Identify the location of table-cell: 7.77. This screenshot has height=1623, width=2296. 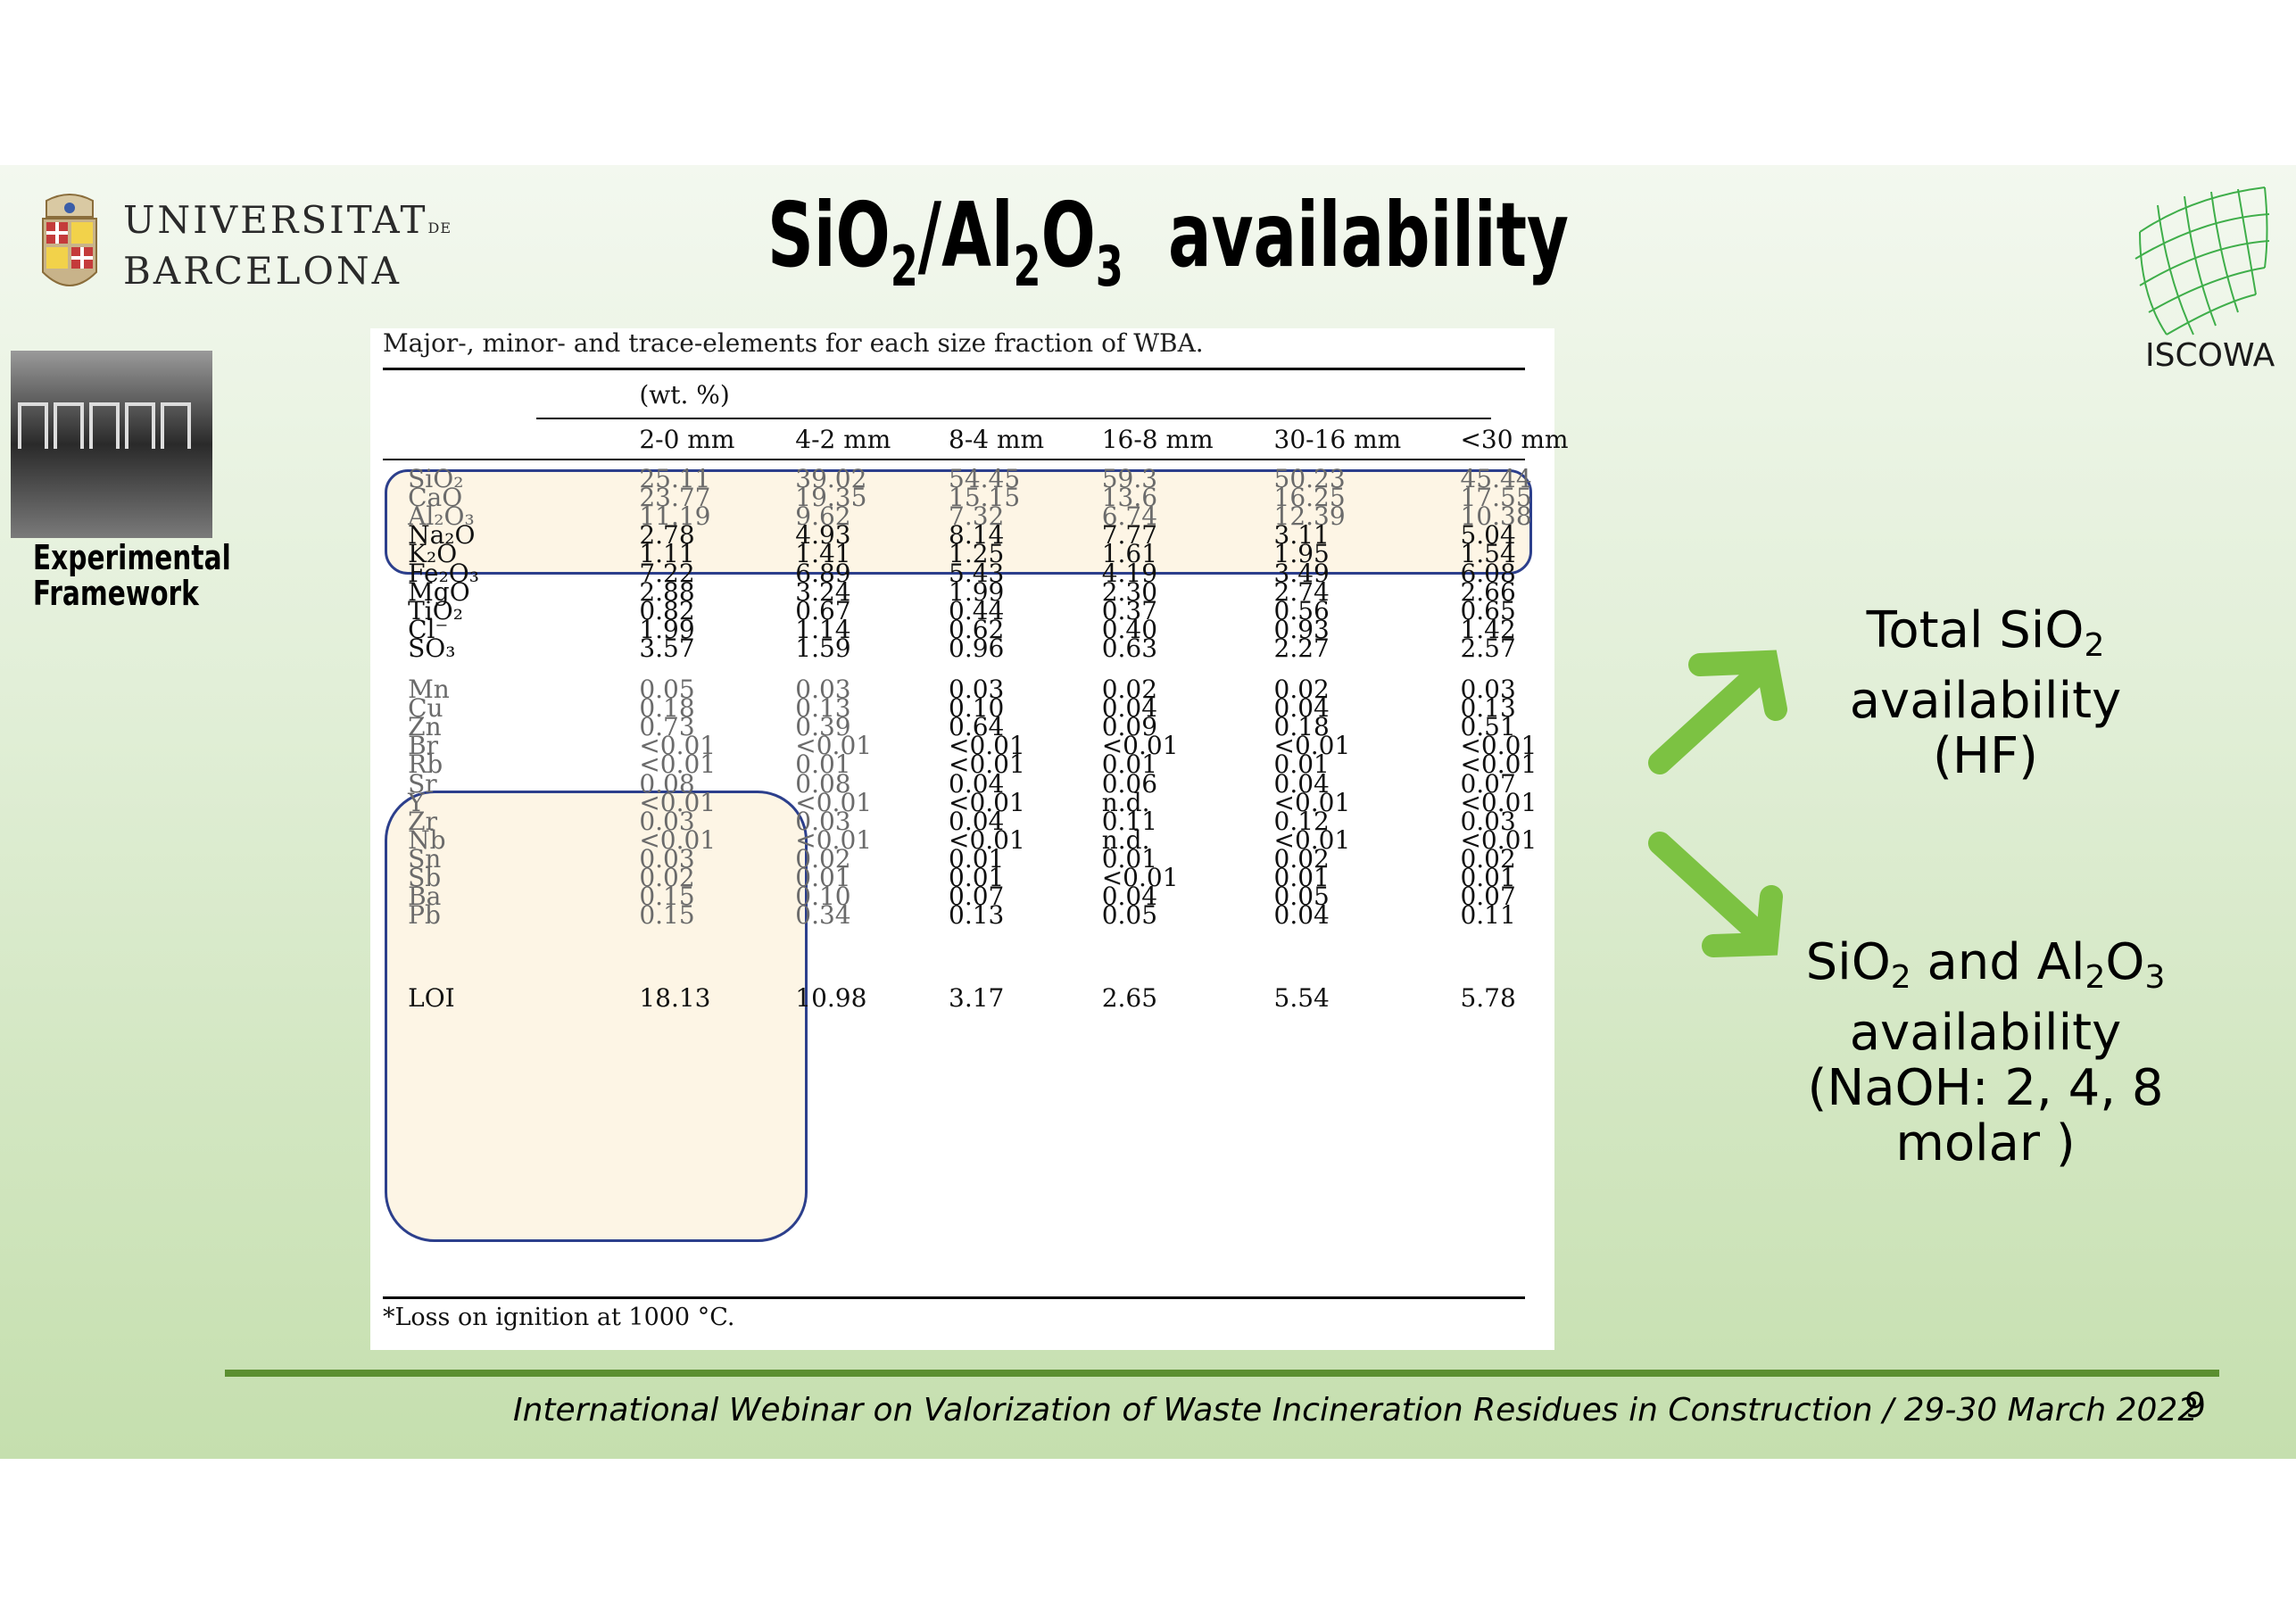
(1130, 535).